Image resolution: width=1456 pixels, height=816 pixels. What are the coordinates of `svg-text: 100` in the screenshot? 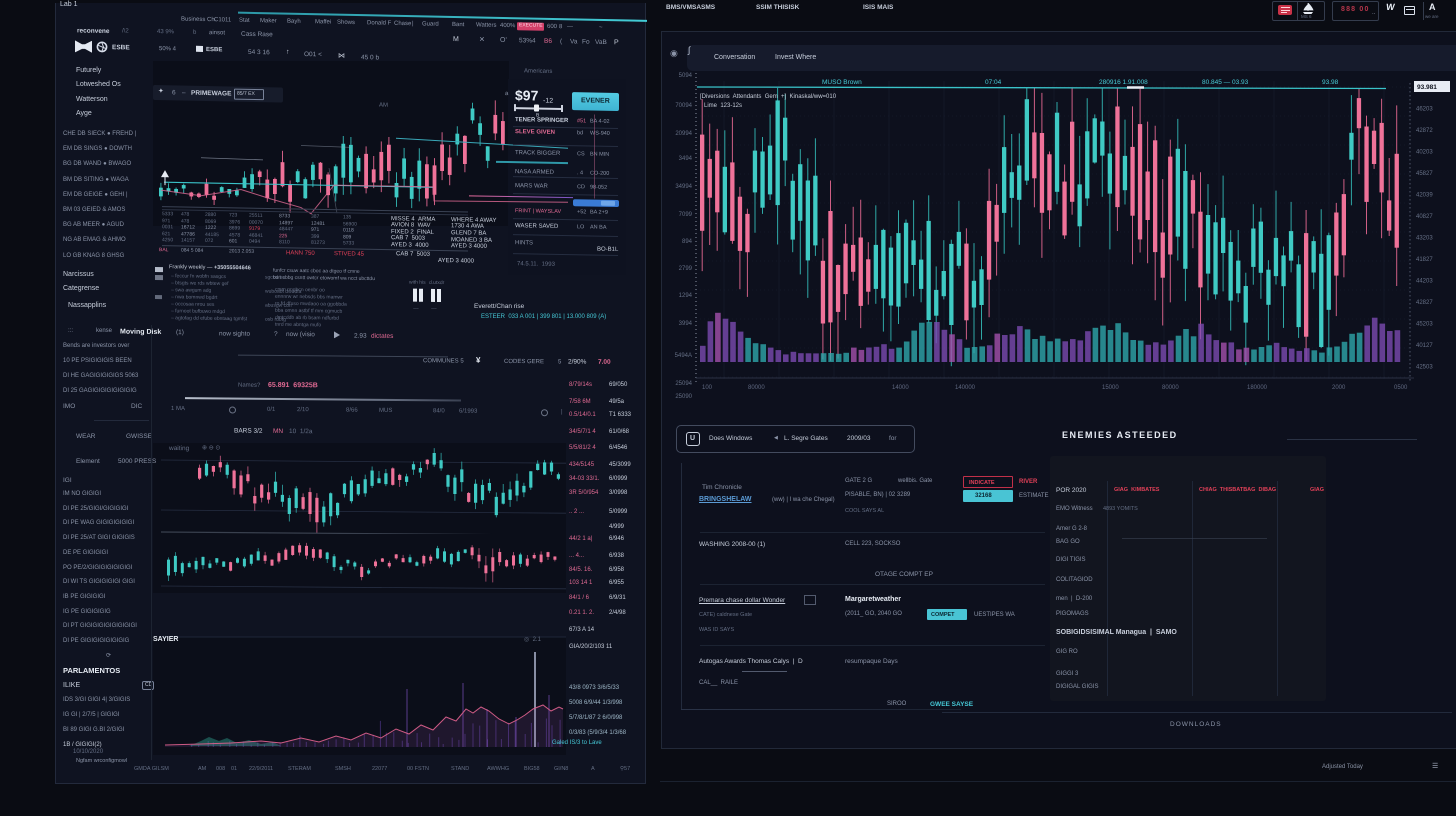 It's located at (707, 388).